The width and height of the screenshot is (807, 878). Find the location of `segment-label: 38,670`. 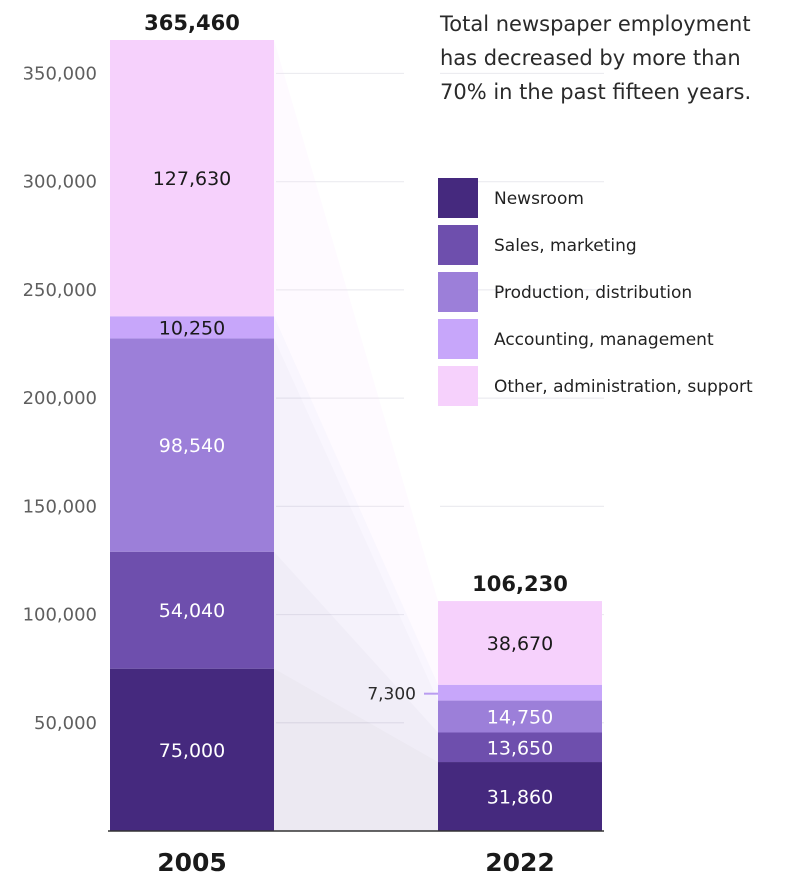

segment-label: 38,670 is located at coordinates (520, 644).